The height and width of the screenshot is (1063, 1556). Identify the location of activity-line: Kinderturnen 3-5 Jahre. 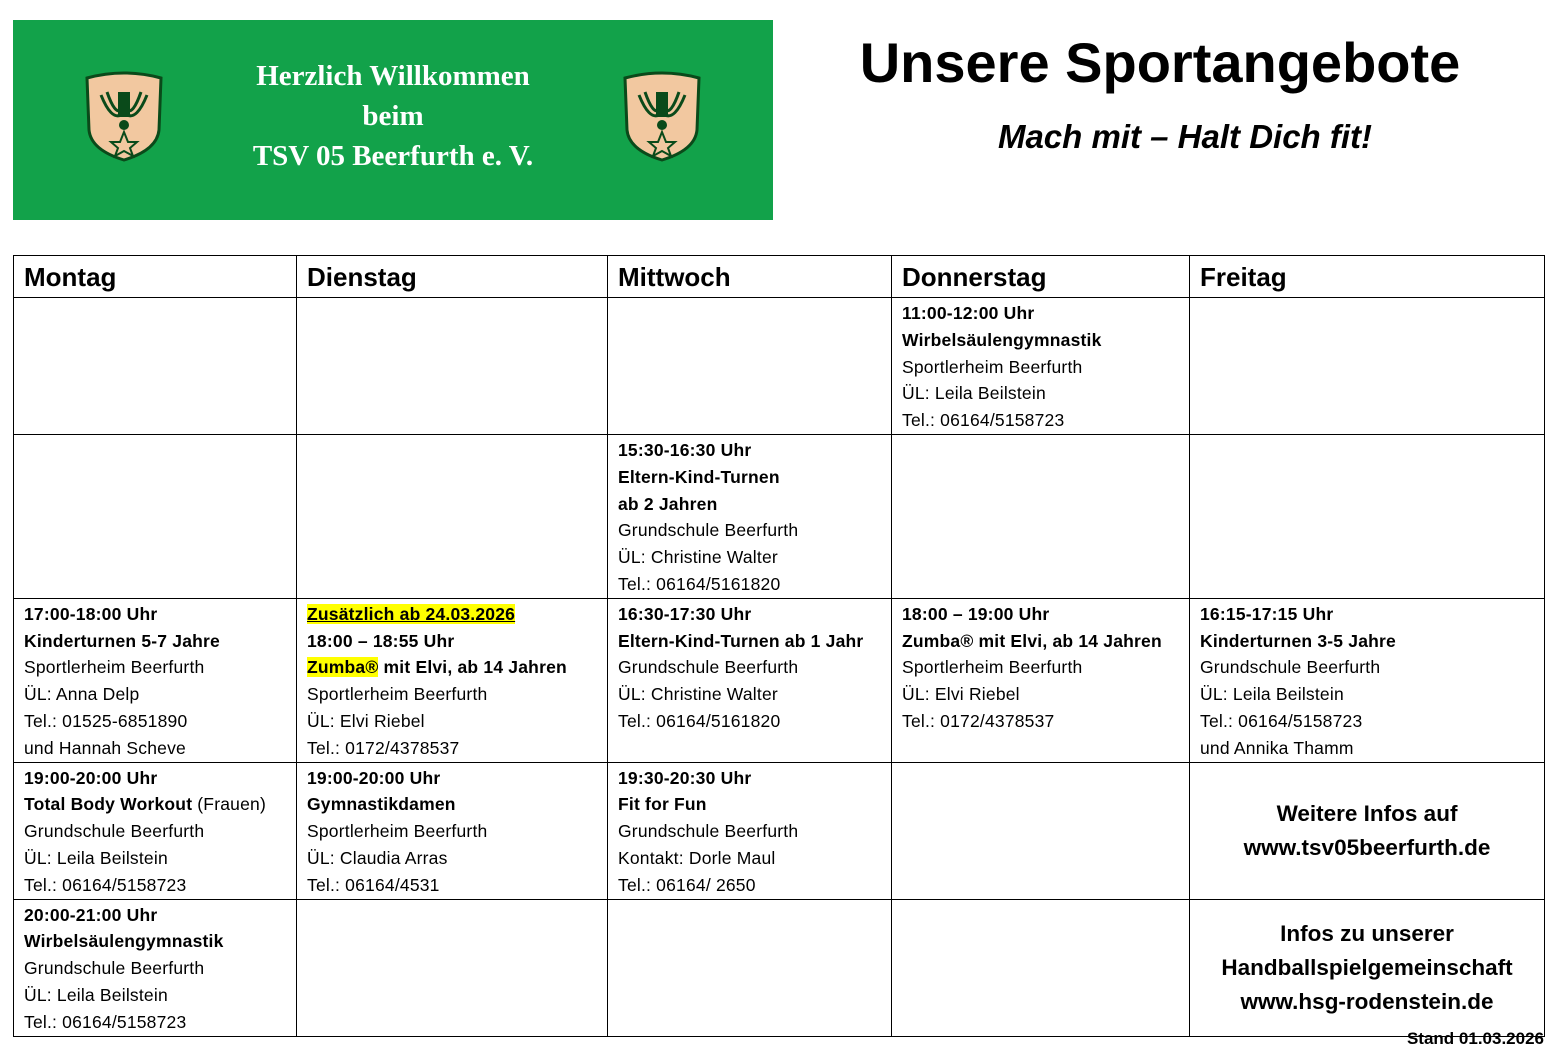
(1372, 641).